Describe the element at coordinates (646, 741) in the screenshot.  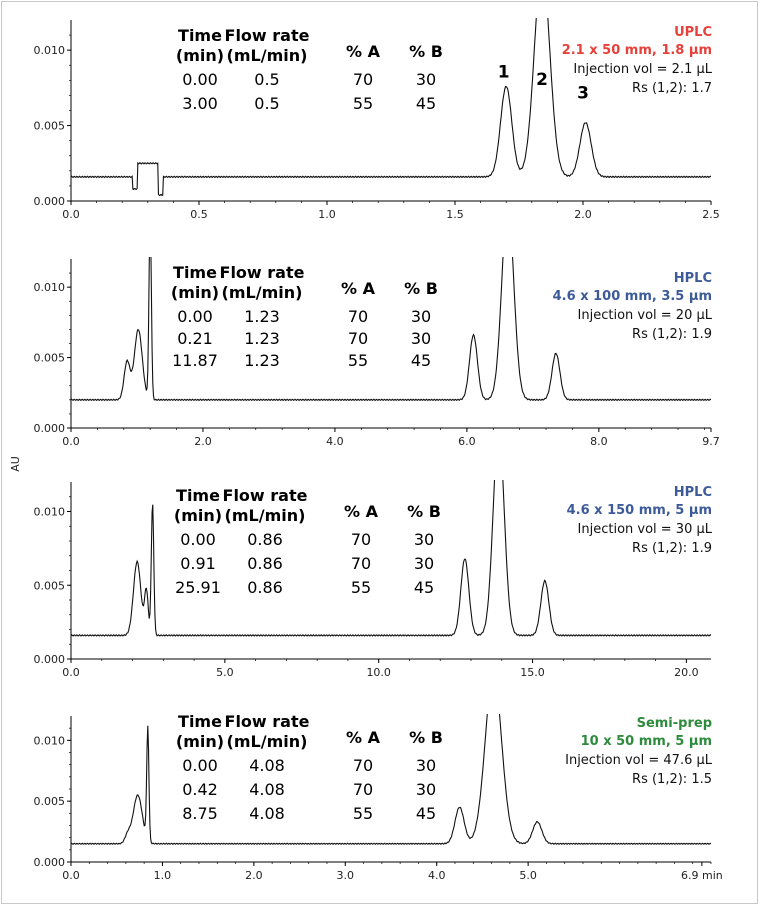
I see `column-dimensions: 10 x 50 mm, 5 µm` at that location.